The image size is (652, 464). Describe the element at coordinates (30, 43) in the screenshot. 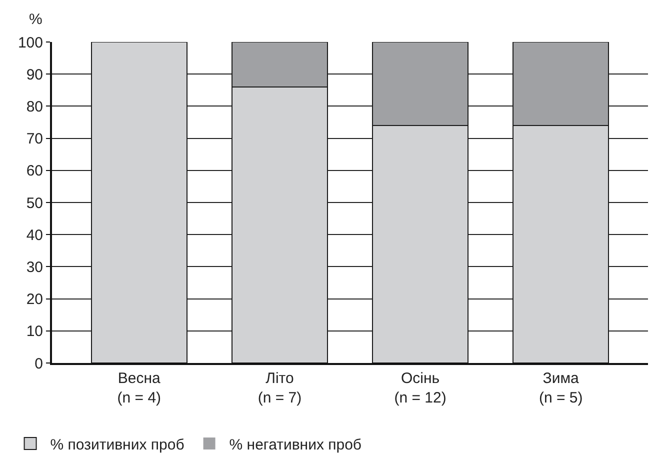

I see `y-tick-label: 100` at that location.